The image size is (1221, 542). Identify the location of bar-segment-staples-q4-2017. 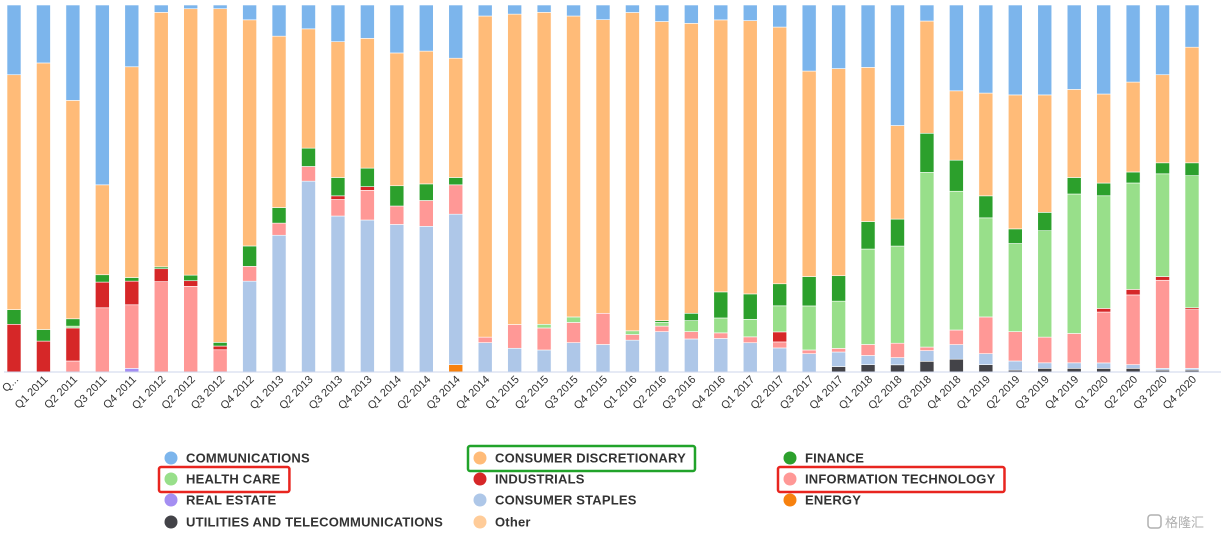
(838, 359).